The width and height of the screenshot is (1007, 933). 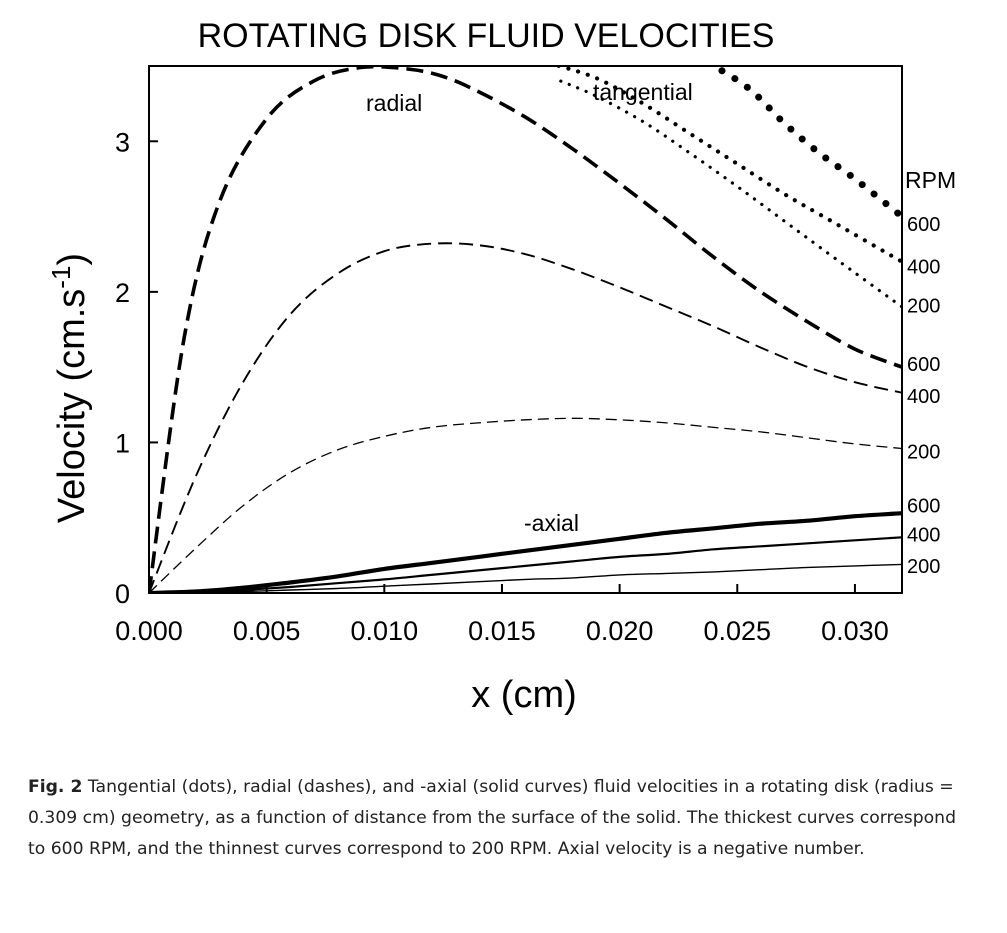 I want to click on chart-title: ROTATING DISK FLUID VELOCITIES, so click(x=486, y=36).